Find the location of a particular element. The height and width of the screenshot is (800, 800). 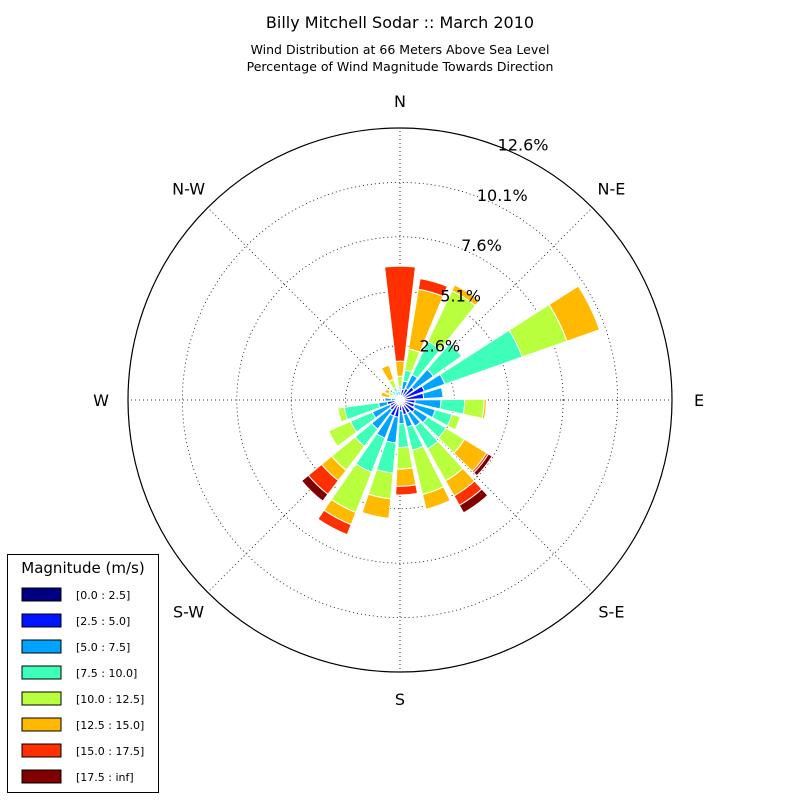

radial-tick-label: 7.6% is located at coordinates (481, 245).